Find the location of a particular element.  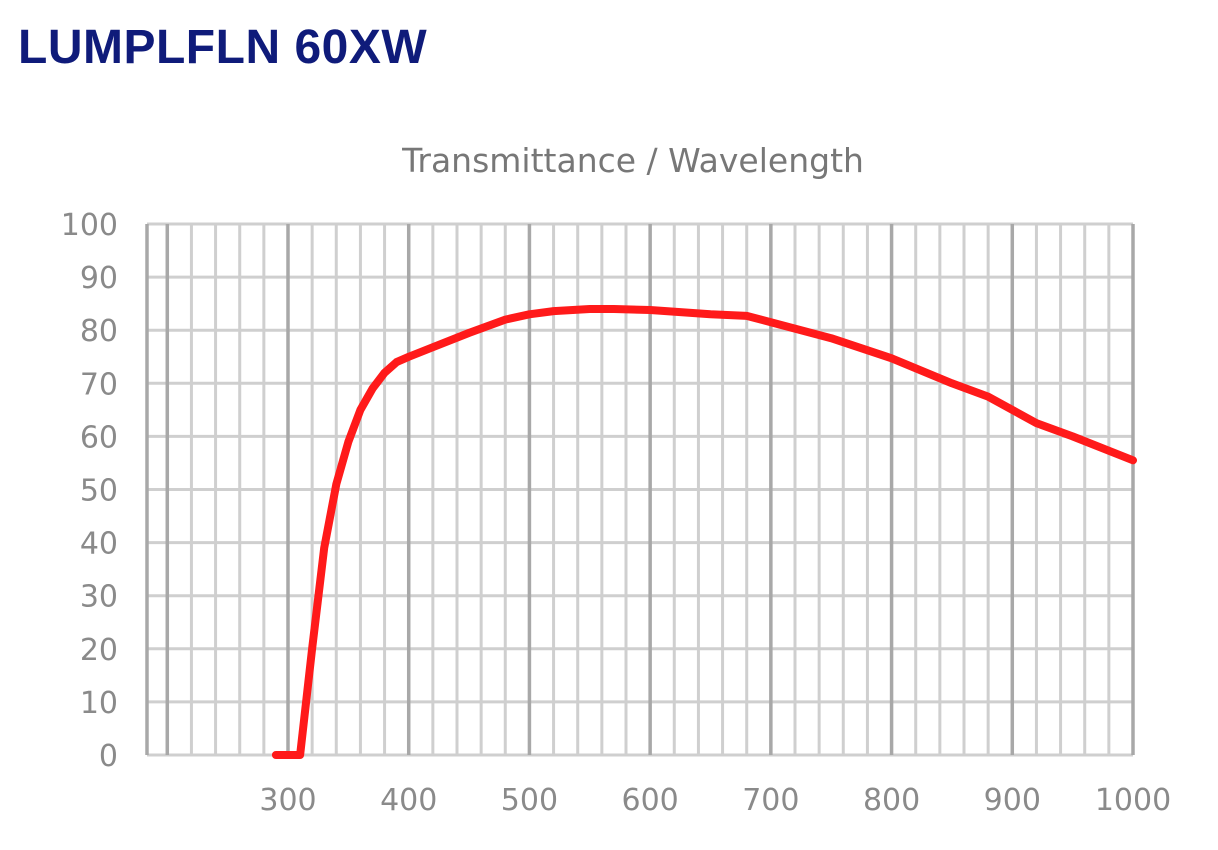

x-tick-label: 800 is located at coordinates (891, 800).